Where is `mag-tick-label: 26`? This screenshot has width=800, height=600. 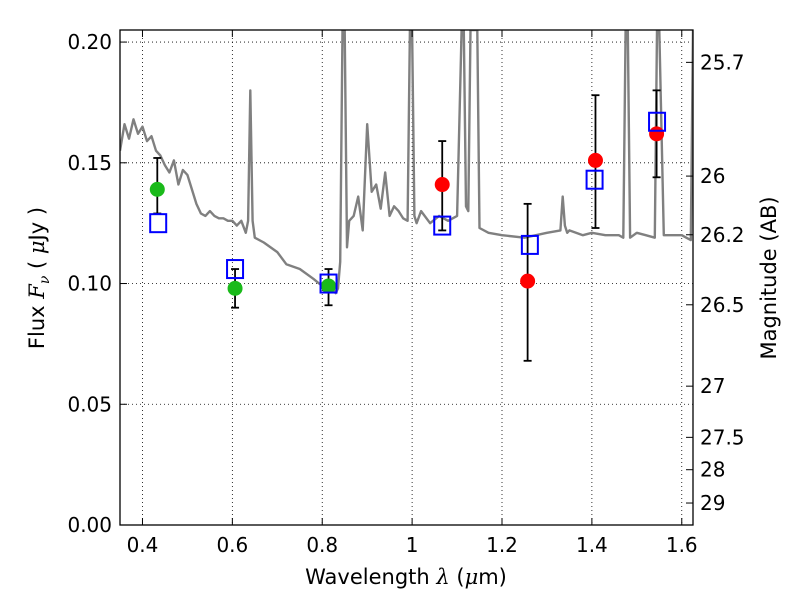 mag-tick-label: 26 is located at coordinates (712, 176).